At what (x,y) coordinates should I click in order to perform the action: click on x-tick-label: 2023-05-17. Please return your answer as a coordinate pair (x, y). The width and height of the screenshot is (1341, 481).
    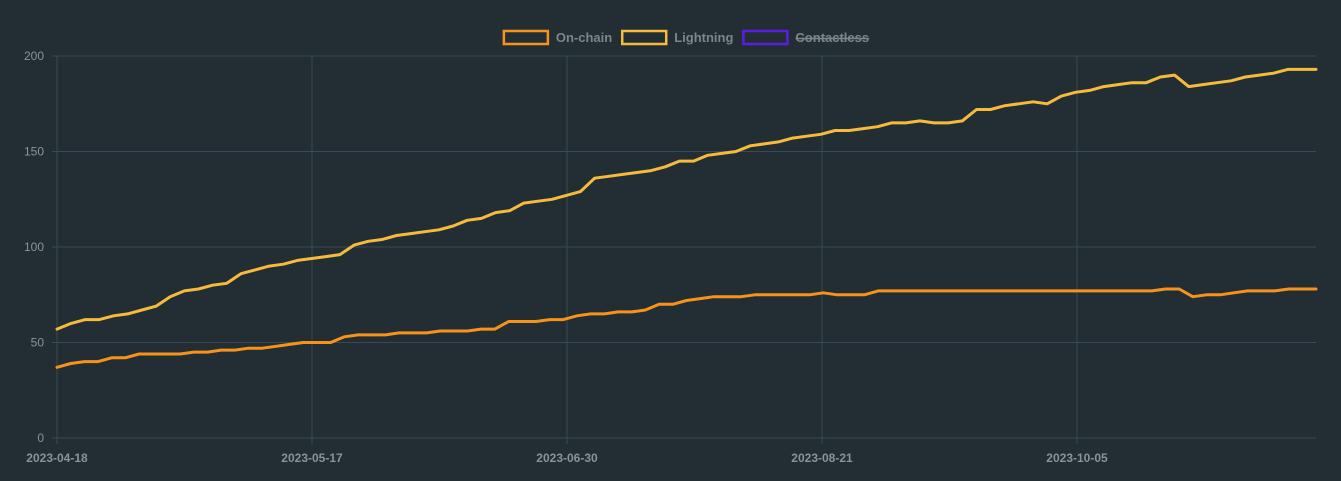
    Looking at the image, I should click on (312, 458).